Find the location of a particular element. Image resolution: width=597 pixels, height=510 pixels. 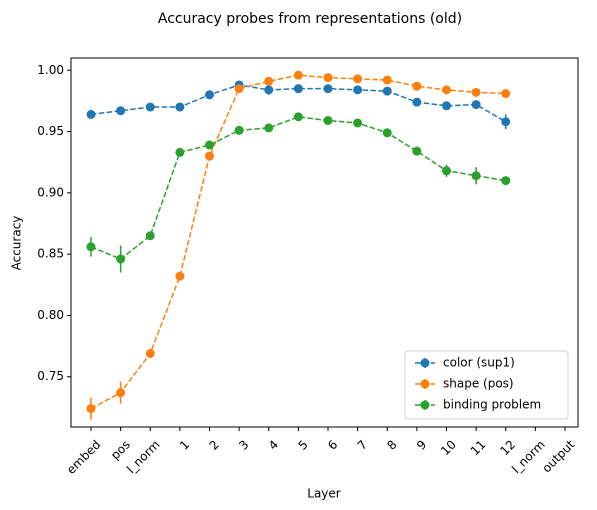

y-tick-label: 0.85 is located at coordinates (50, 254).